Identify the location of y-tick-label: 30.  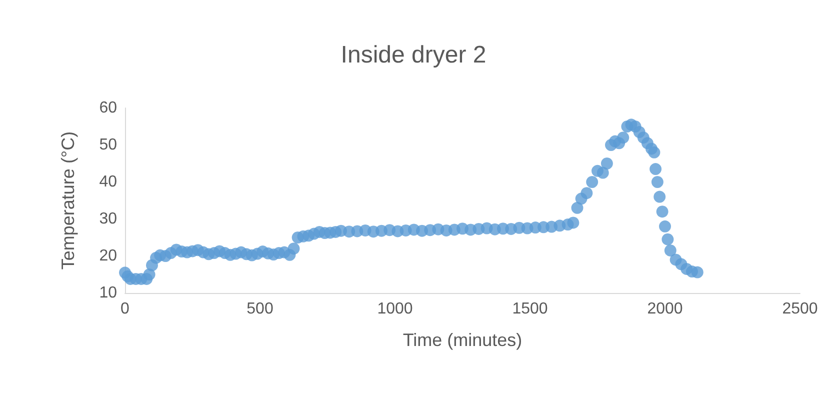
(108, 219).